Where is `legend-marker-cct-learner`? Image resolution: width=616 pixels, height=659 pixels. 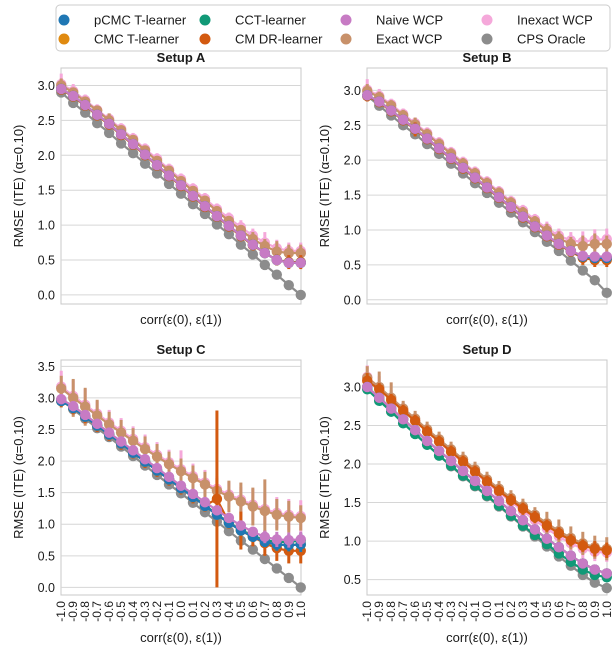 legend-marker-cct-learner is located at coordinates (205, 20).